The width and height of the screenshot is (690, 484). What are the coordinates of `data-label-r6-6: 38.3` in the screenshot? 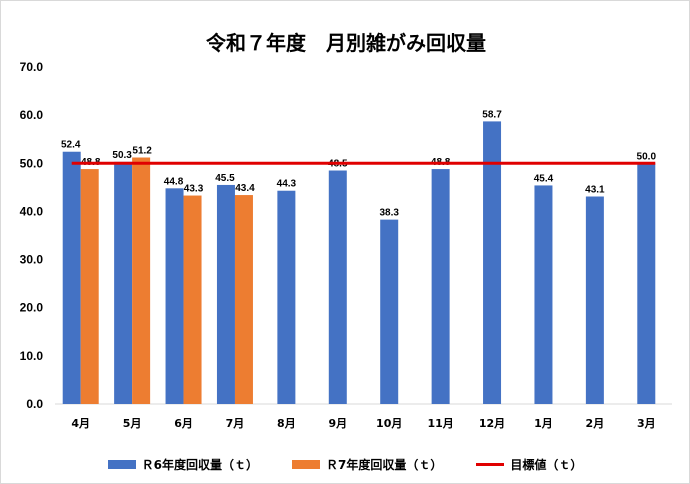 It's located at (389, 213).